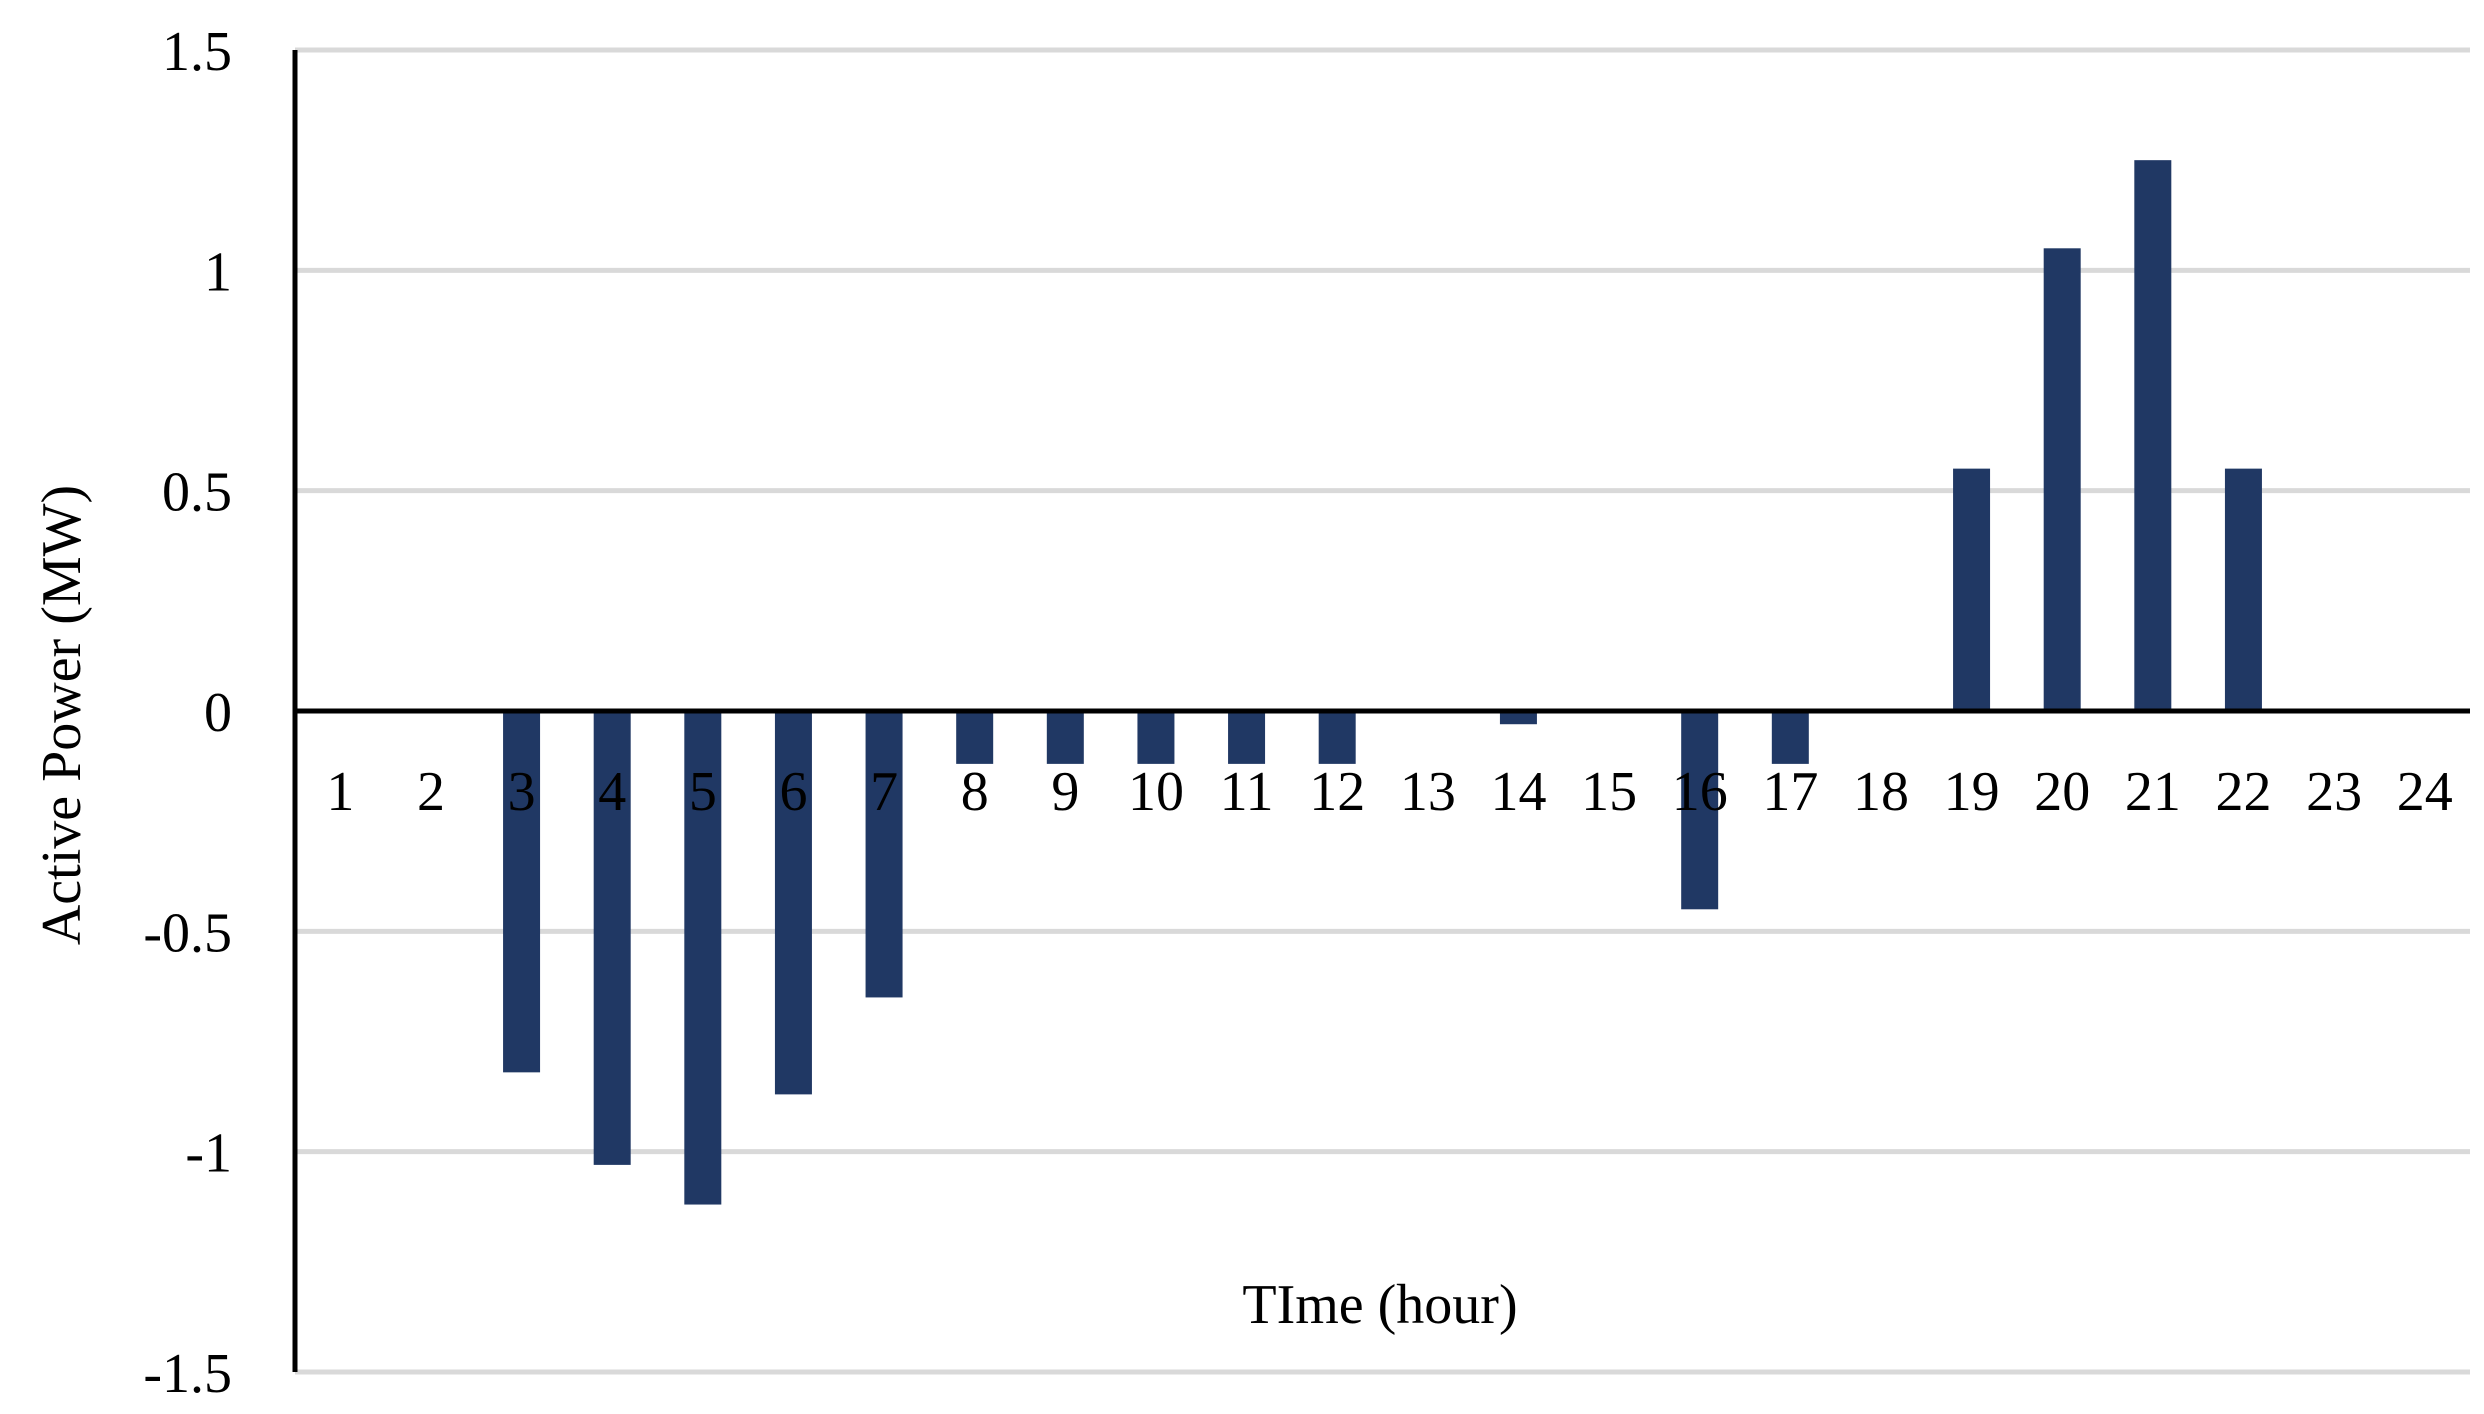  Describe the element at coordinates (218, 713) in the screenshot. I see `y-tick-label: 0` at that location.